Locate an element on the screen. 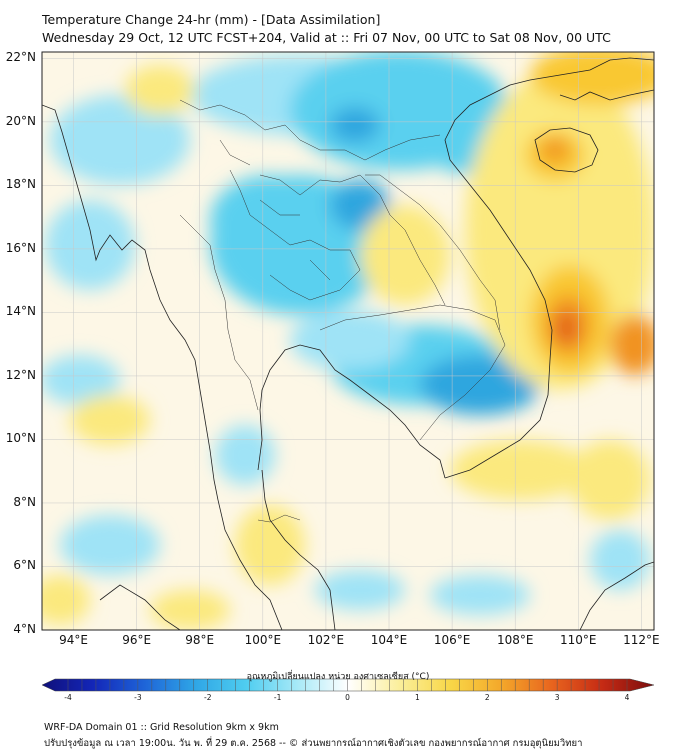 Image resolution: width=676 pixels, height=756 pixels. longitude-label: 102°E is located at coordinates (326, 640).